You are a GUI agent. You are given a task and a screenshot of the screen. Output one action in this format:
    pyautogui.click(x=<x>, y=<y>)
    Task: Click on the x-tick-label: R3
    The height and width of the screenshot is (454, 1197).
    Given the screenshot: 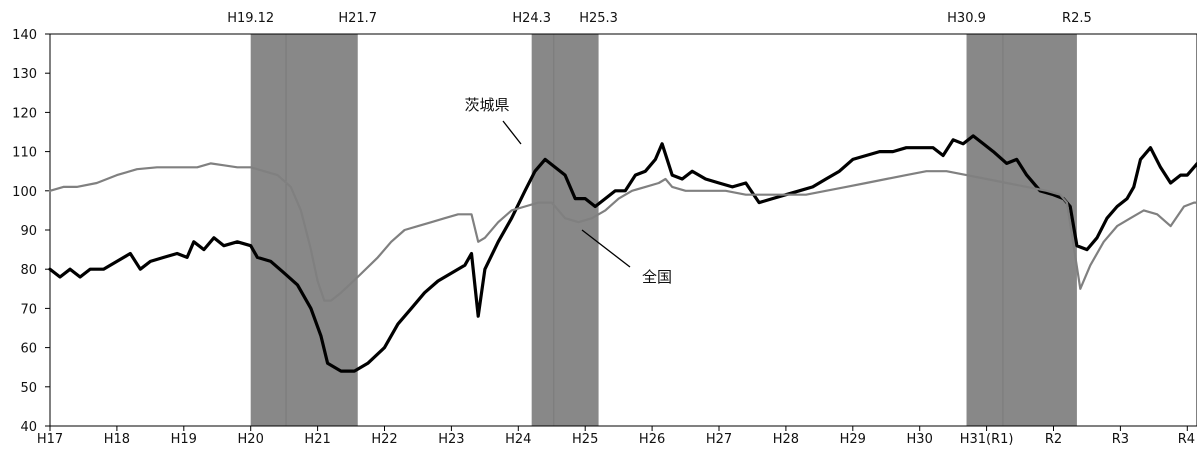 What is the action you would take?
    pyautogui.click(x=1120, y=439)
    